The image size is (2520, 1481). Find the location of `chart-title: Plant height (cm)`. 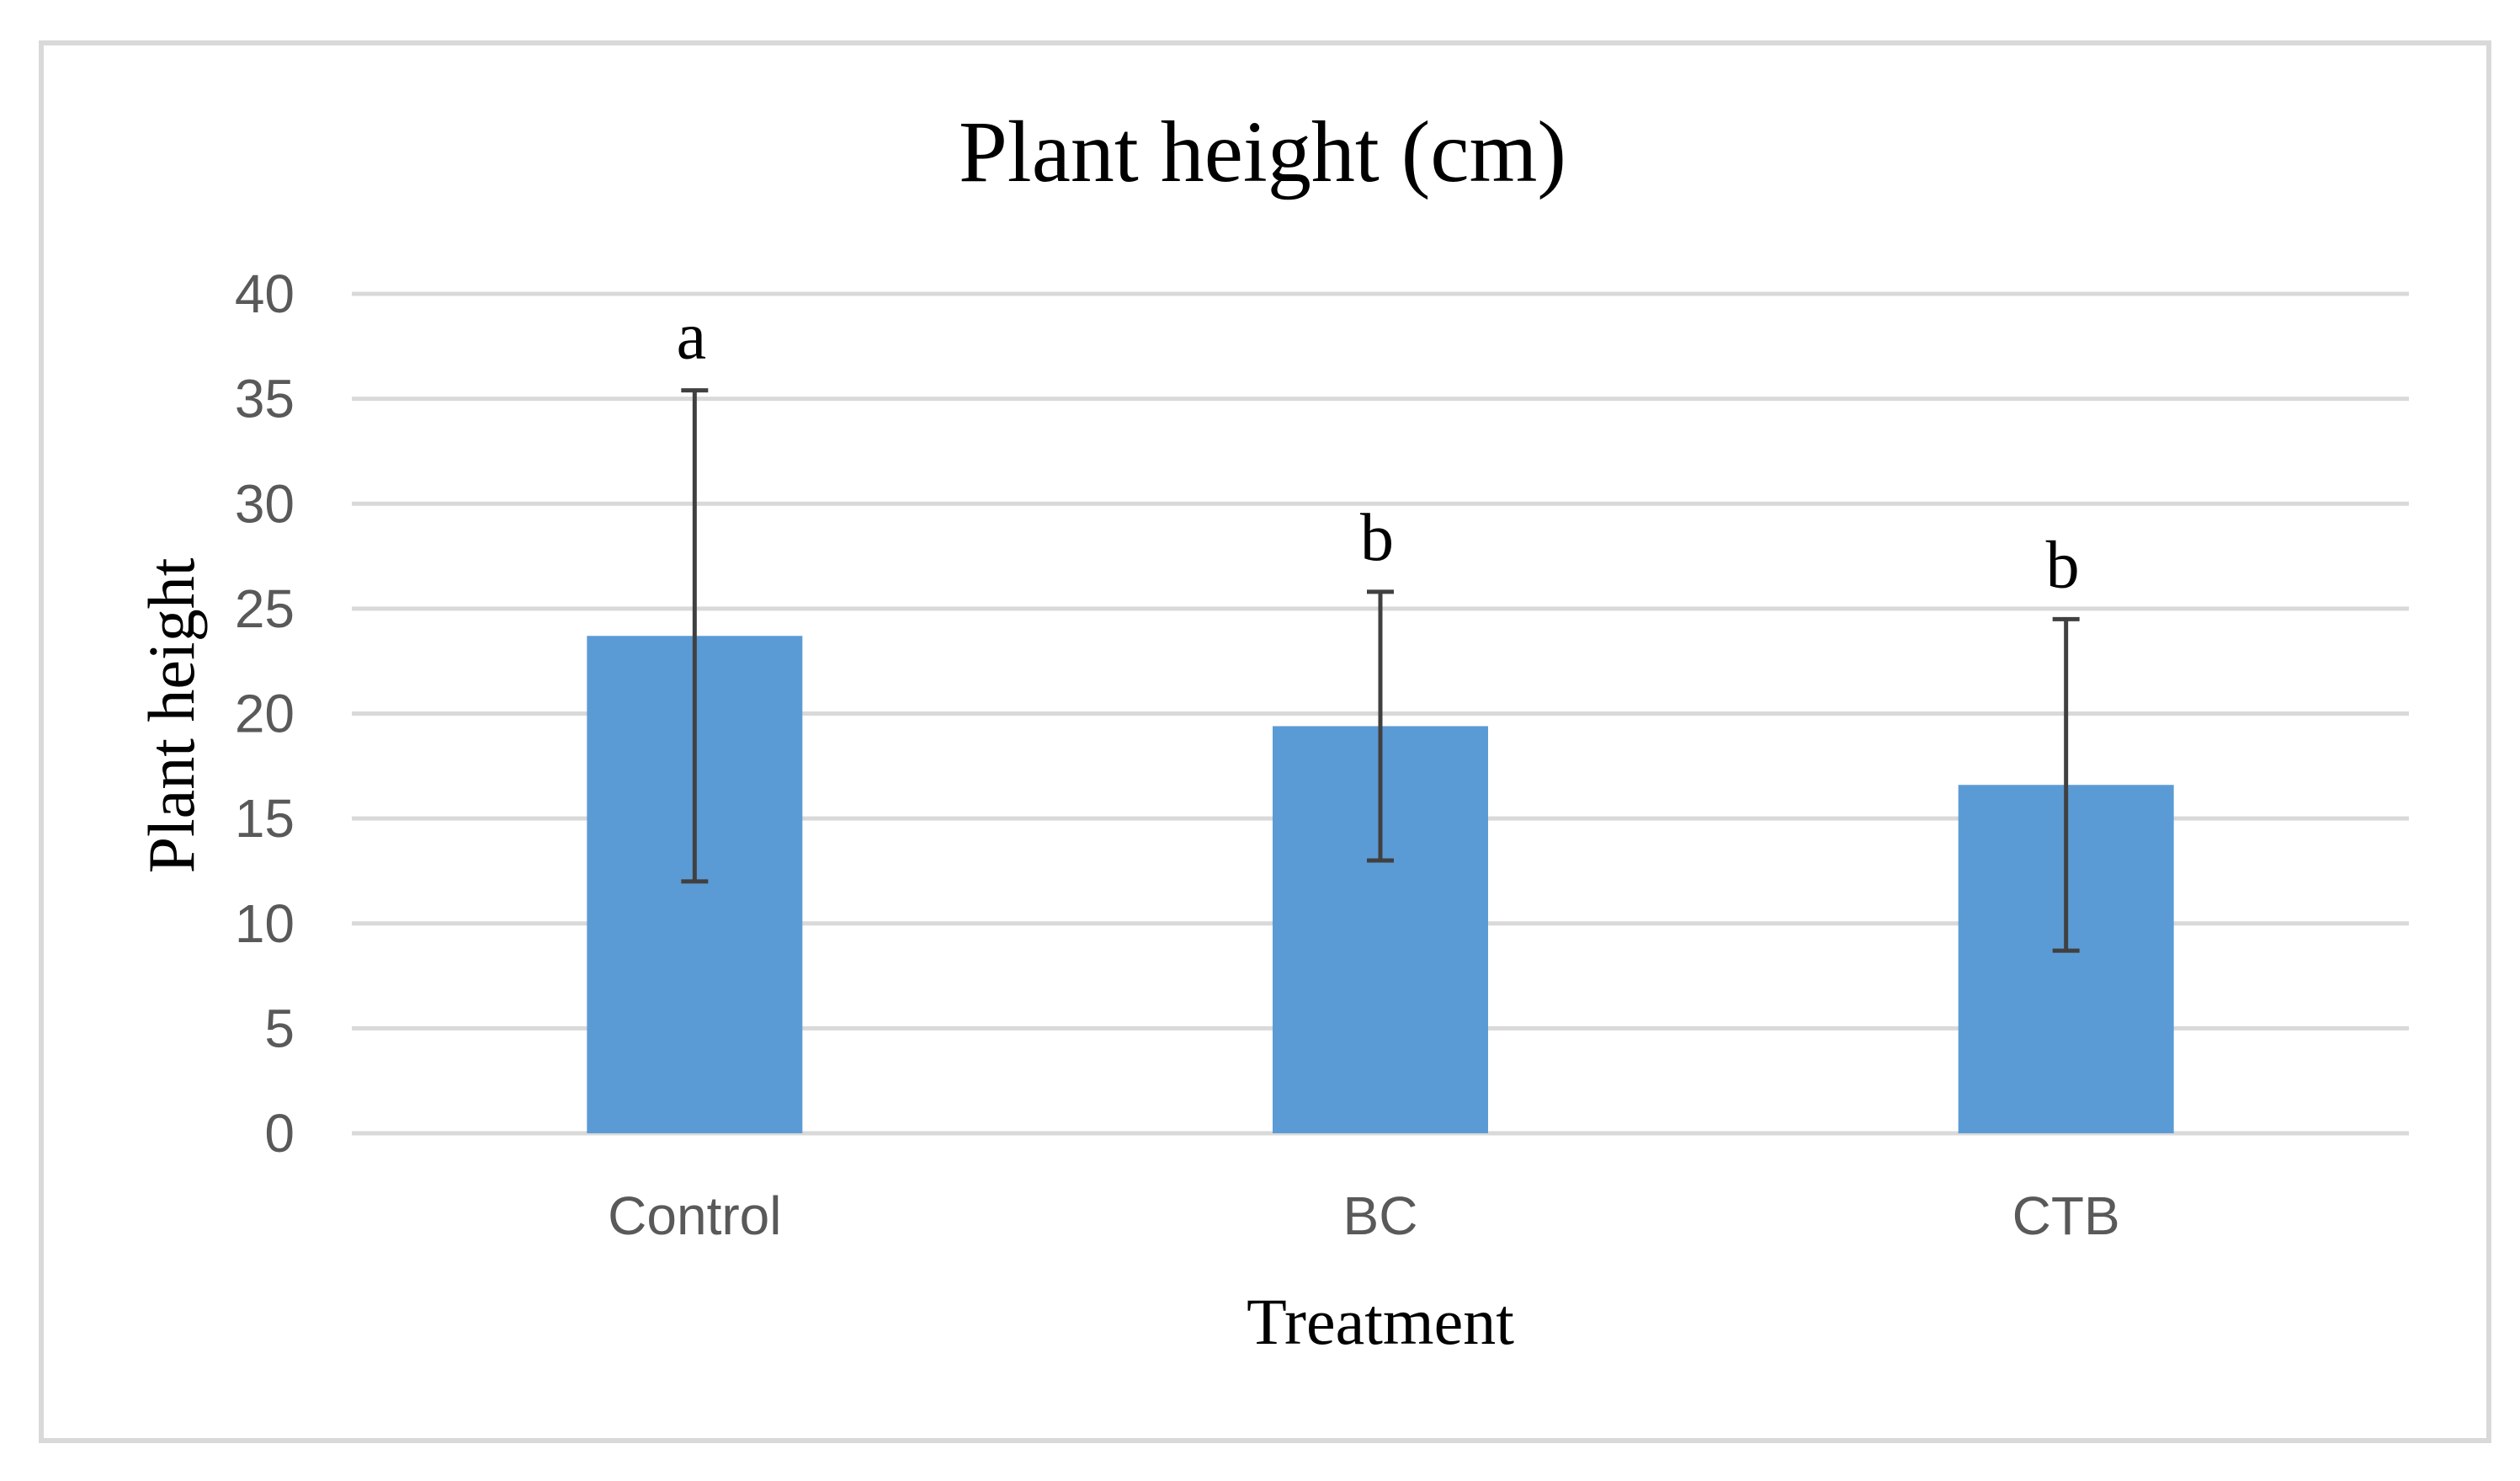

chart-title: Plant height (cm) is located at coordinates (1262, 152).